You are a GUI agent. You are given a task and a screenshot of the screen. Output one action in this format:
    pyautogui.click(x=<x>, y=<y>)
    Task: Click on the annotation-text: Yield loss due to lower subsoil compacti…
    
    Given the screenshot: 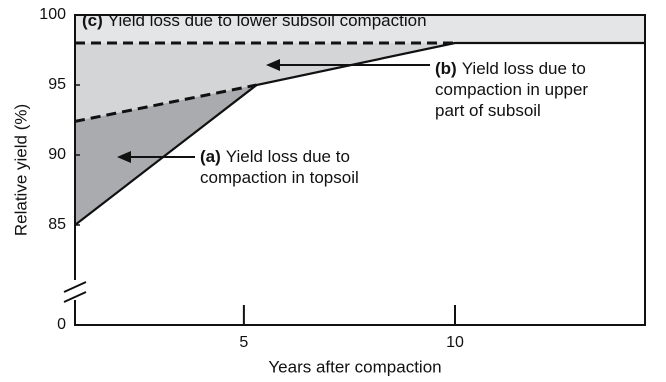 What is the action you would take?
    pyautogui.click(x=267, y=20)
    